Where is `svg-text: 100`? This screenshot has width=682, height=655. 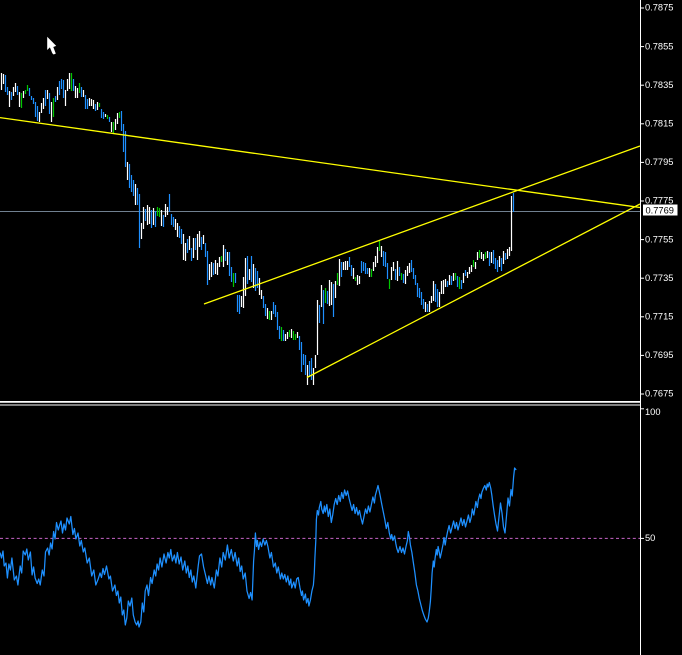
svg-text: 100 is located at coordinates (653, 412).